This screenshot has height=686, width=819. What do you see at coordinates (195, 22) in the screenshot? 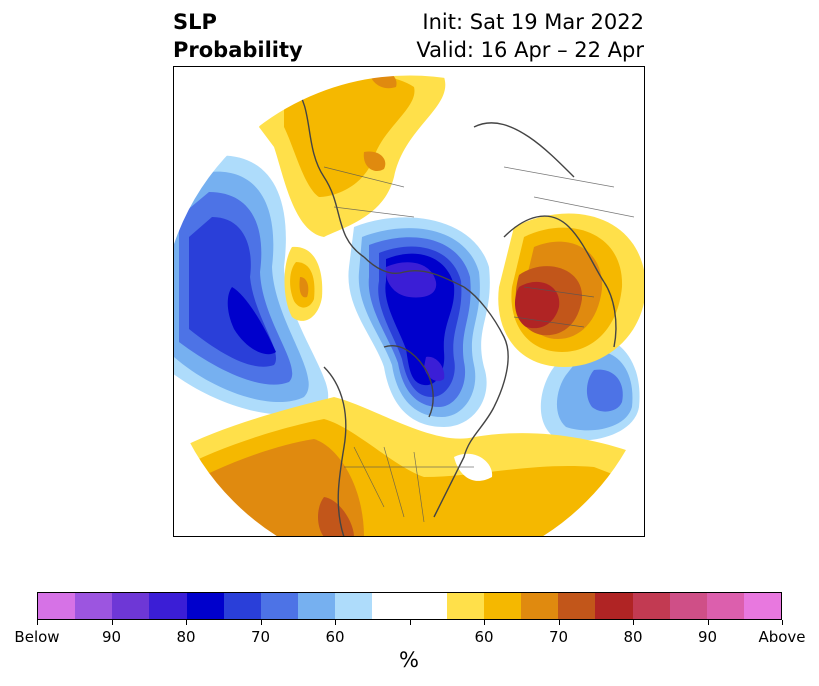
I see `title-line-1: SLP` at bounding box center [195, 22].